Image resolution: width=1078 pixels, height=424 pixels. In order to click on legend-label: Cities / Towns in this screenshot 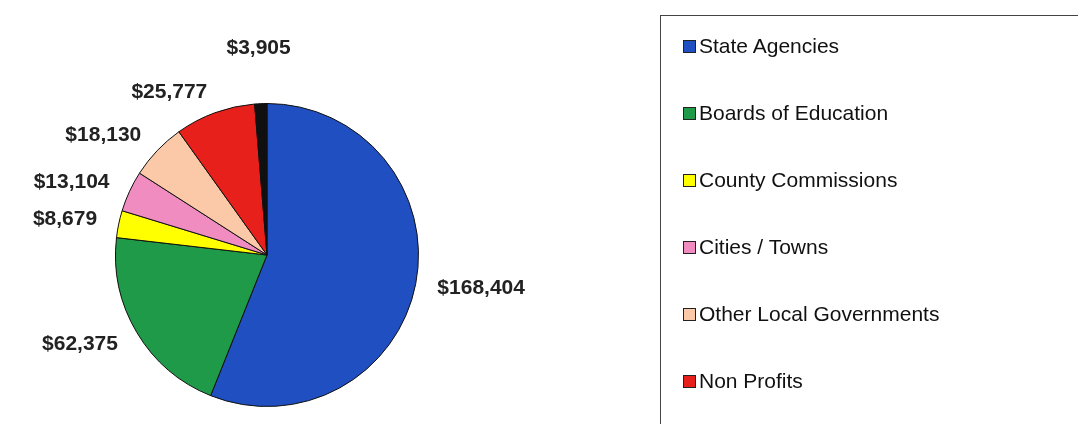, I will do `click(764, 247)`.